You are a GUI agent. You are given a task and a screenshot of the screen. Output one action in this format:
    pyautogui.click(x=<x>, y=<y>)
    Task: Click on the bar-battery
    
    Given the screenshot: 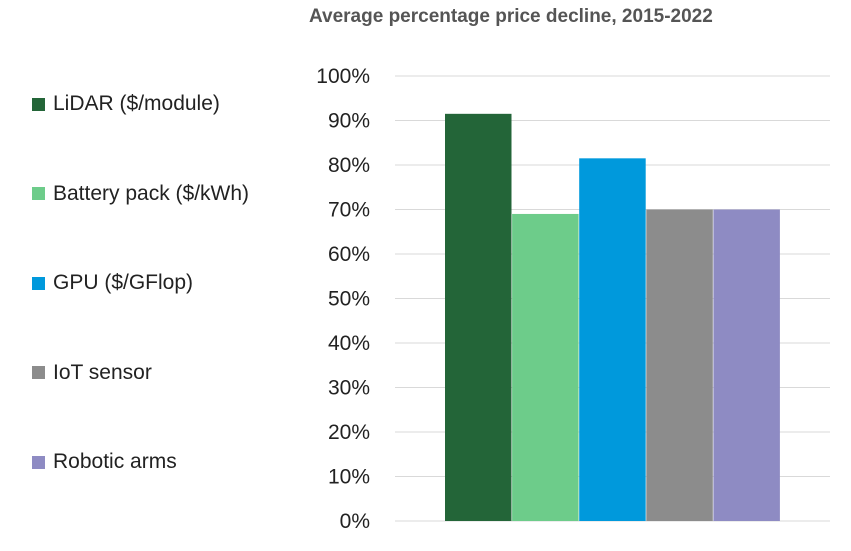 What is the action you would take?
    pyautogui.click(x=545, y=367)
    